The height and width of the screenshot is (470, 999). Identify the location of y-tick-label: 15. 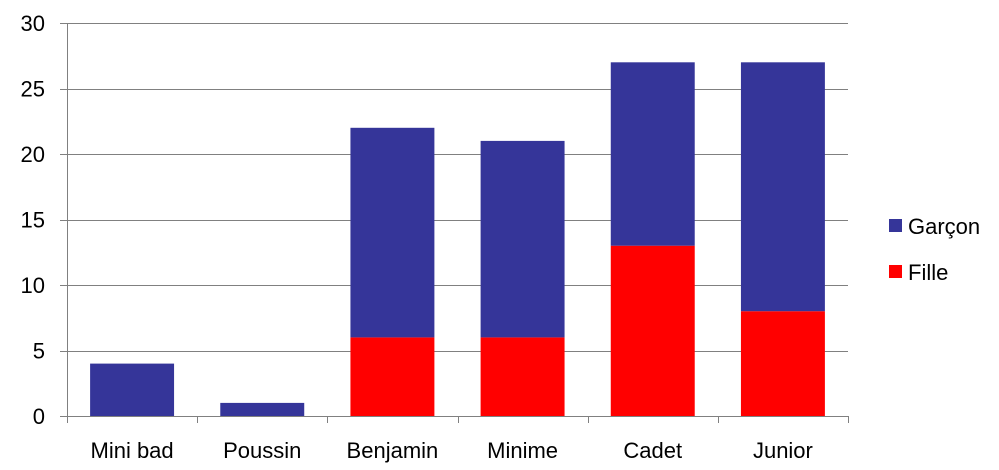
(33, 220).